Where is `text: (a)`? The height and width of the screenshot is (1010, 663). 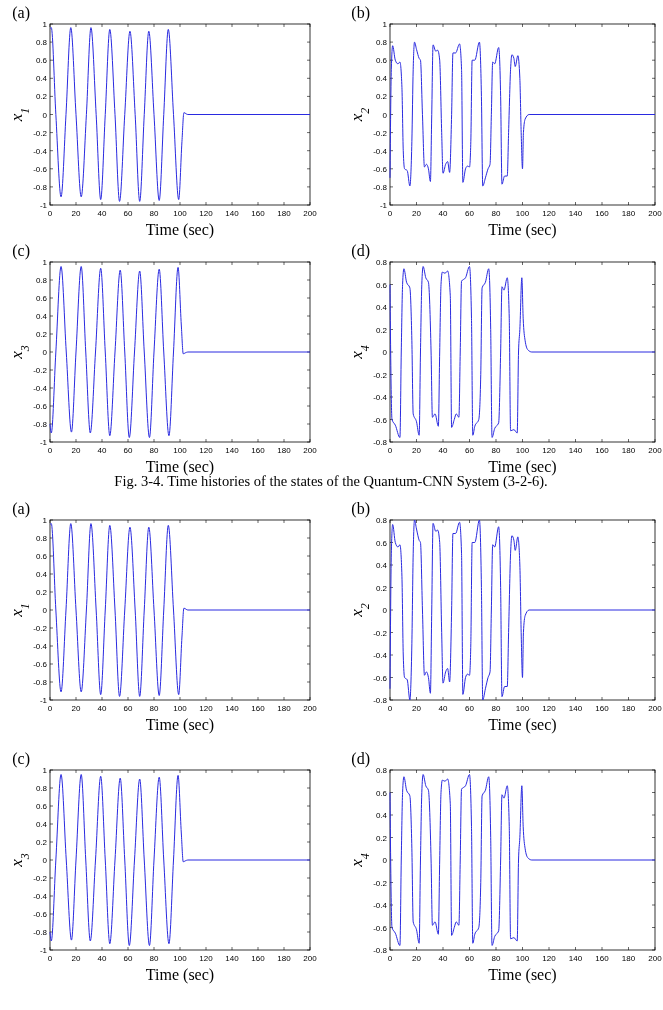 text: (a) is located at coordinates (21, 13).